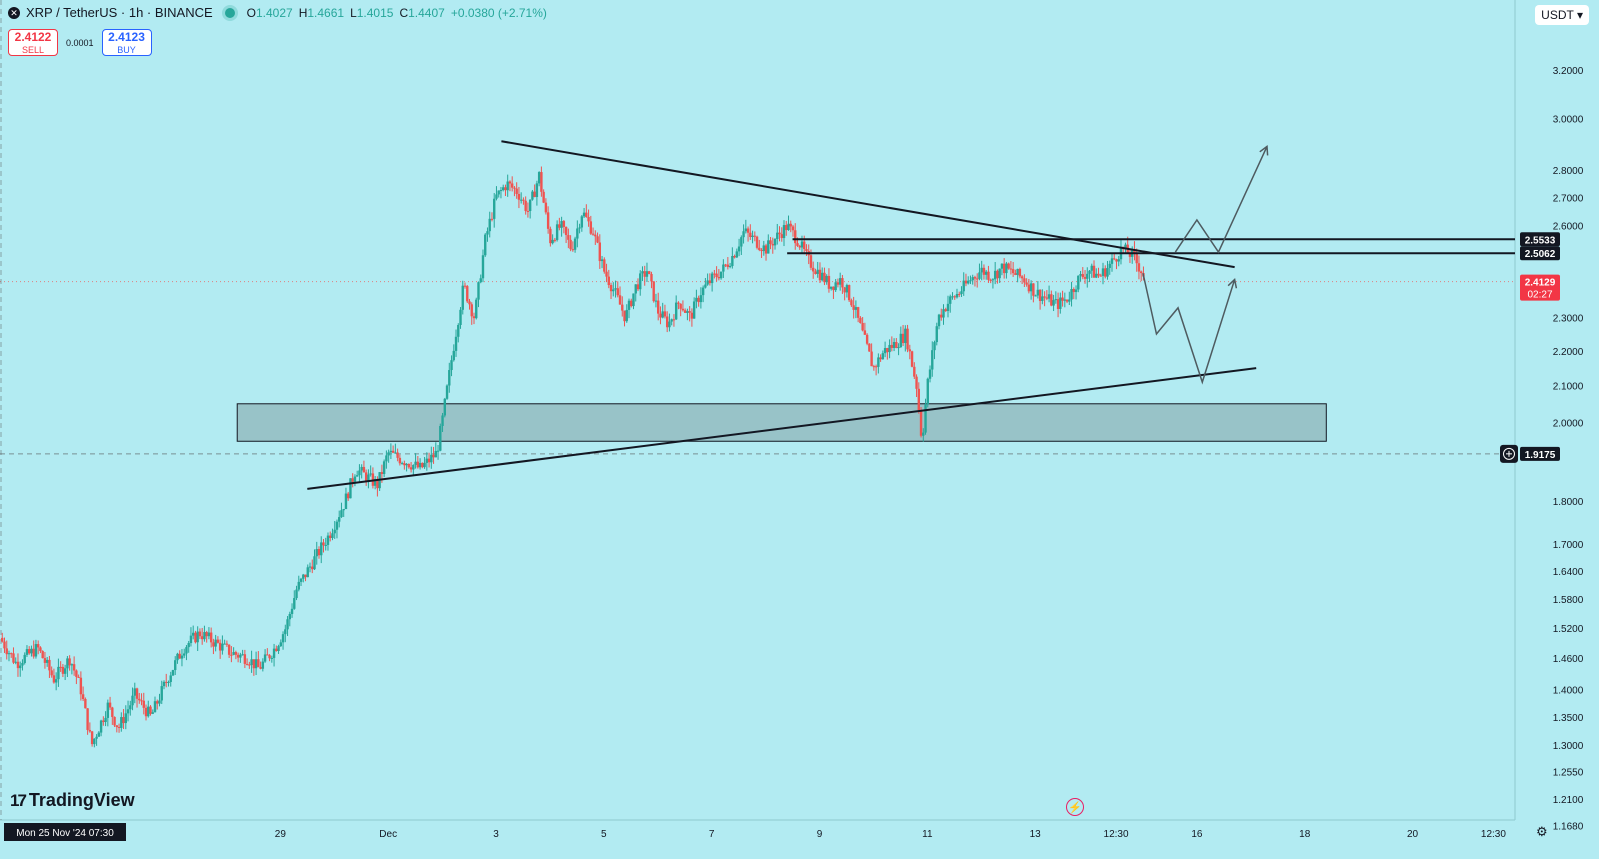 This screenshot has height=859, width=1599. What do you see at coordinates (1562, 15) in the screenshot?
I see `currency-selector: USDT ▾` at bounding box center [1562, 15].